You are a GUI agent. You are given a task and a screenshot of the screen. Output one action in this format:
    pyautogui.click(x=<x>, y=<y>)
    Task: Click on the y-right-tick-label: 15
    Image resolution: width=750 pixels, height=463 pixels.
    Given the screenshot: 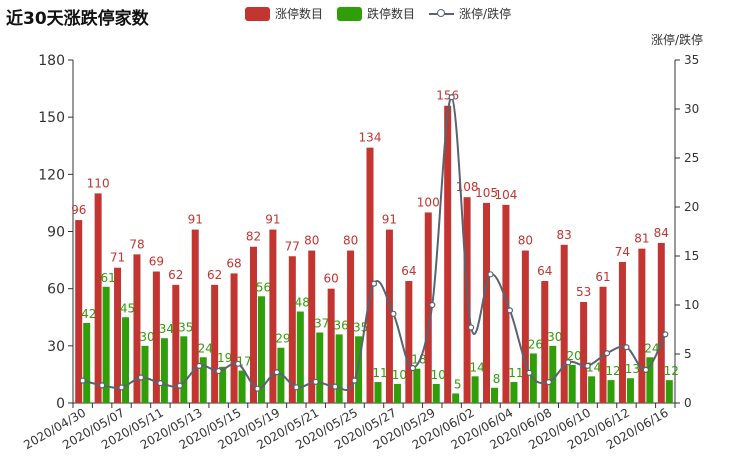 What is the action you would take?
    pyautogui.click(x=691, y=256)
    